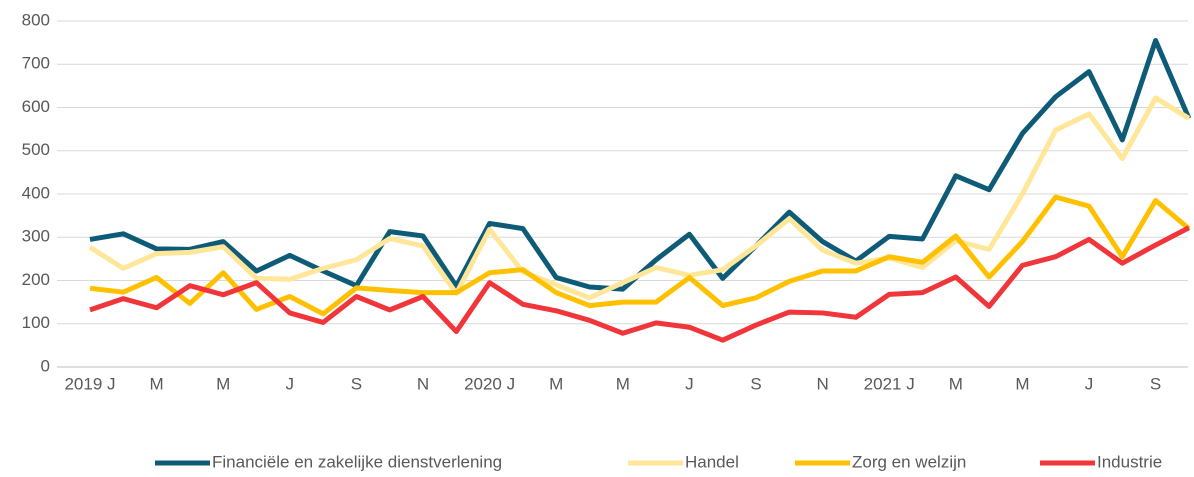 This screenshot has width=1194, height=477. What do you see at coordinates (1129, 461) in the screenshot?
I see `legend-label: Industrie` at bounding box center [1129, 461].